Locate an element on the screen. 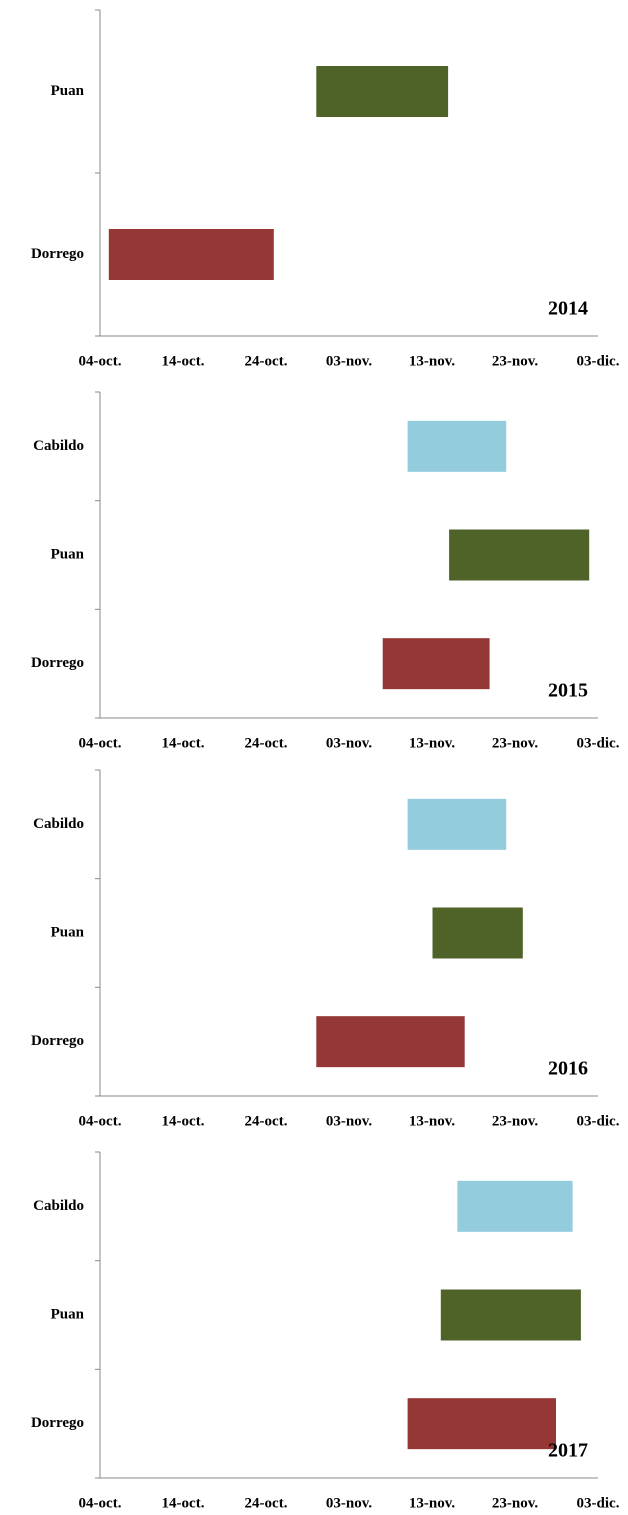 This screenshot has height=1515, width=628. annotation: 2016 is located at coordinates (568, 1069).